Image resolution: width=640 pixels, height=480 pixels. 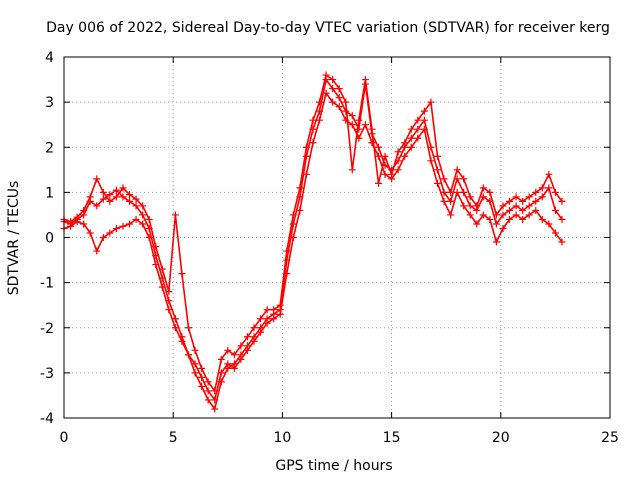 What do you see at coordinates (501, 438) in the screenshot?
I see `x-tick-label: 20` at bounding box center [501, 438].